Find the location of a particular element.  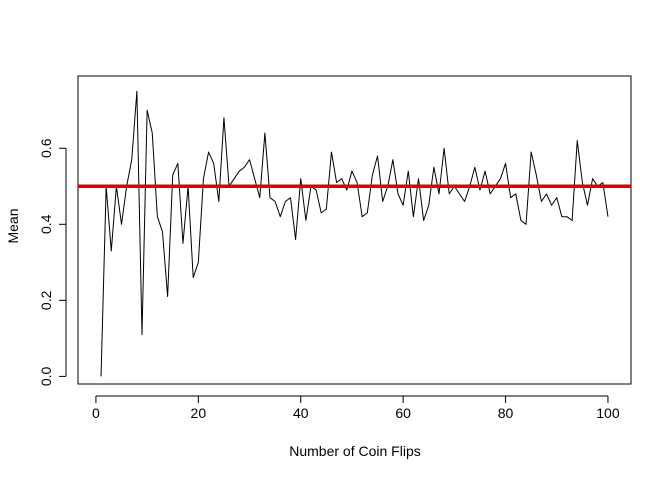

y-tick-label: 0.4 is located at coordinates (46, 224).